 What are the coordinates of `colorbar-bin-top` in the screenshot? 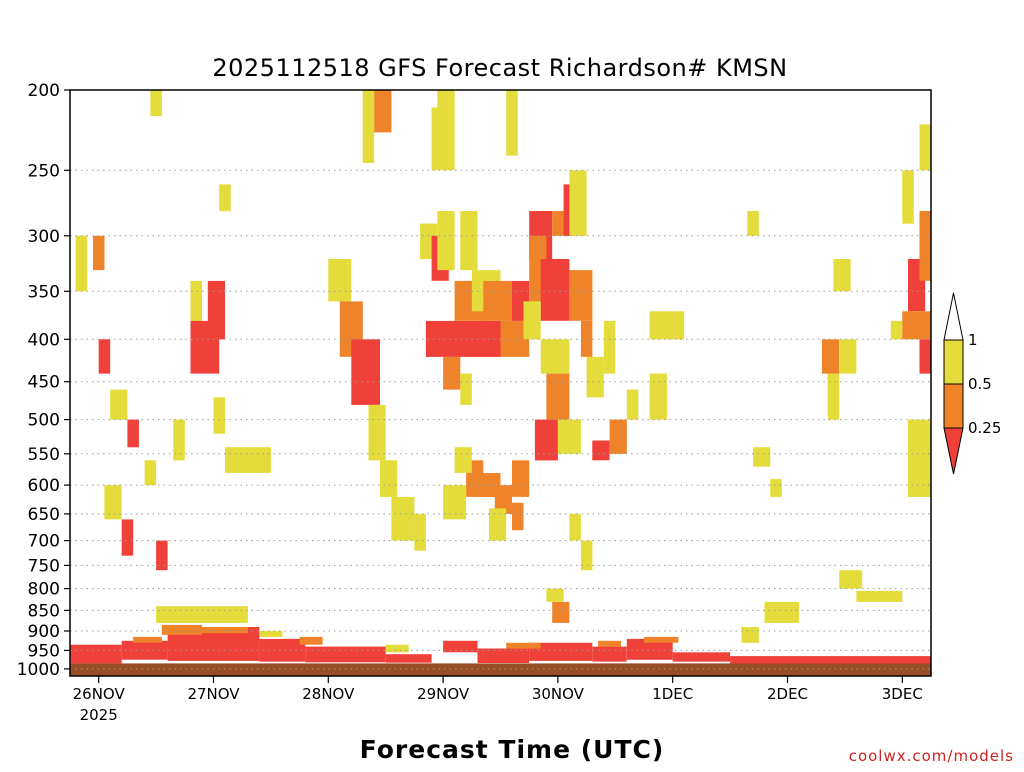 It's located at (953, 316).